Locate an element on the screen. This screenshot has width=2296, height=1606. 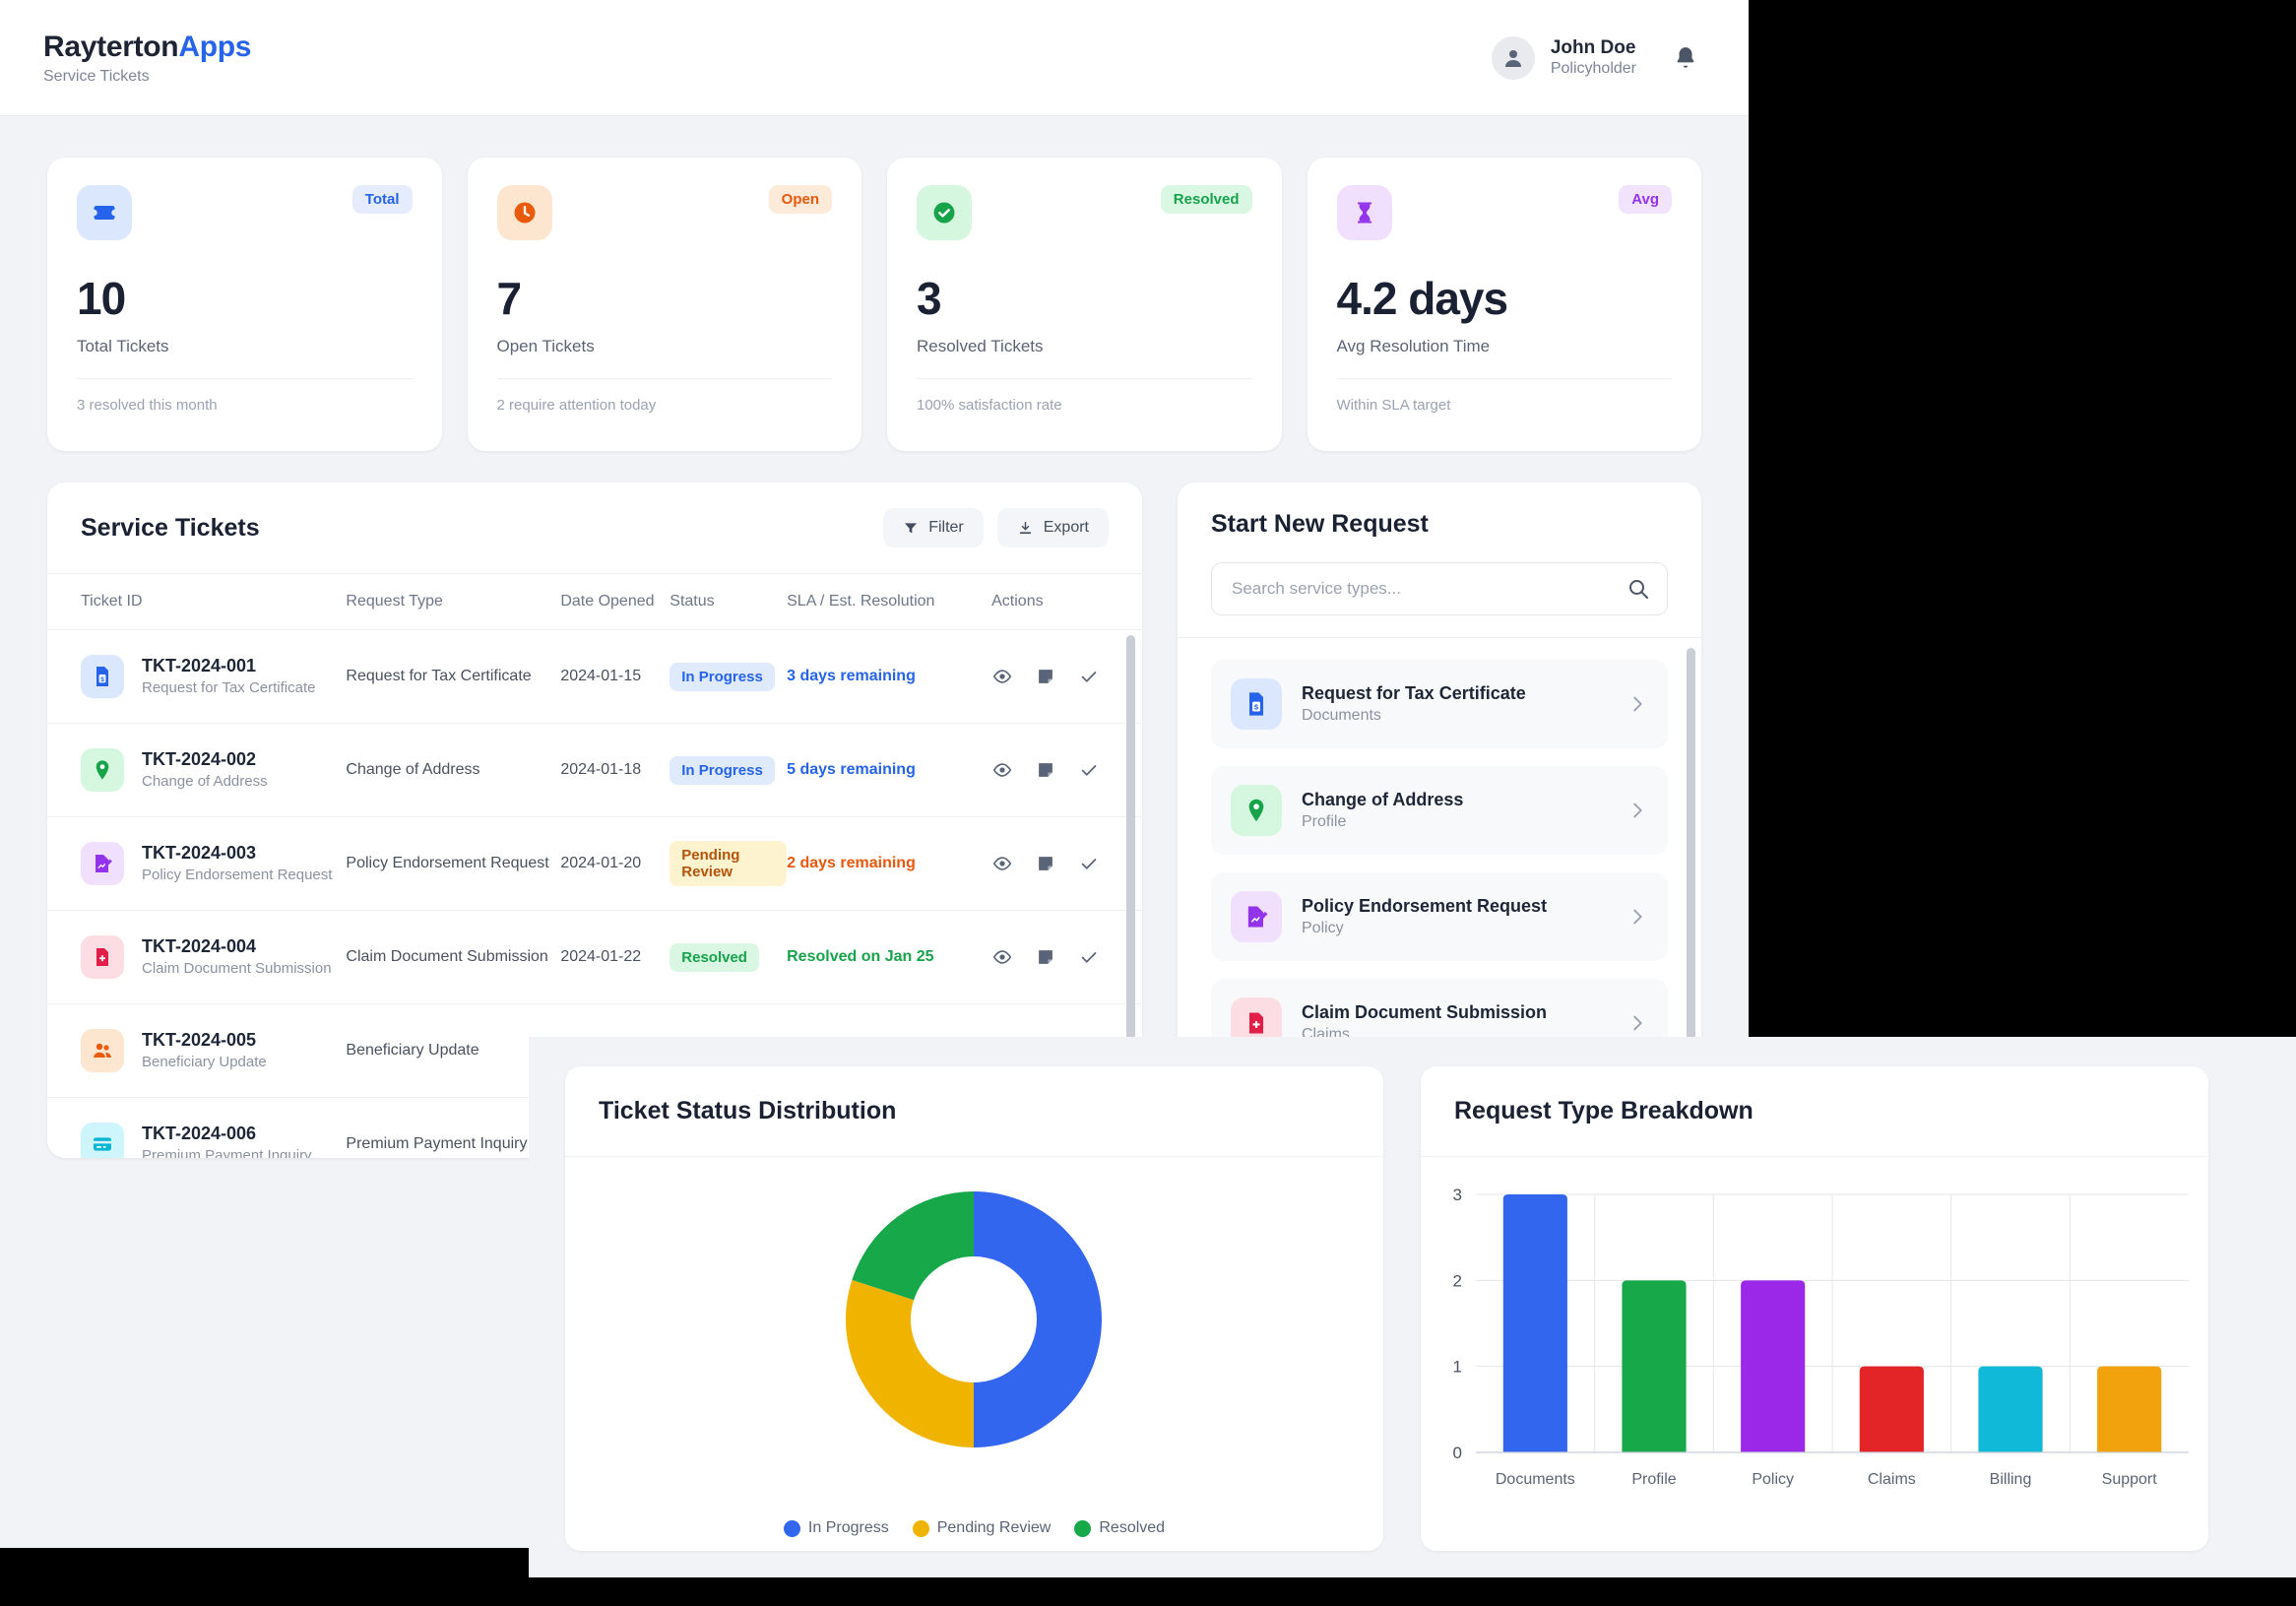
request-type-item: $ Request for Tax Certificate Documents is located at coordinates (1439, 704).